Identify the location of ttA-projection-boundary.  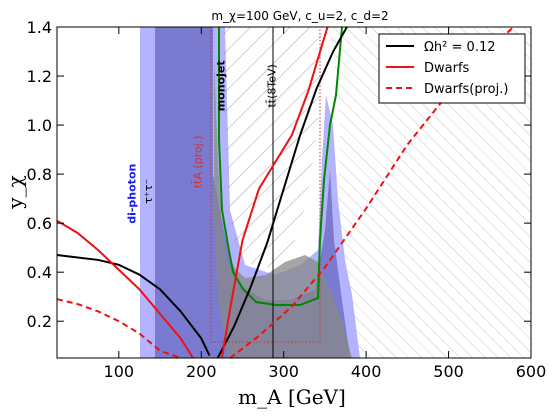
(265, 185).